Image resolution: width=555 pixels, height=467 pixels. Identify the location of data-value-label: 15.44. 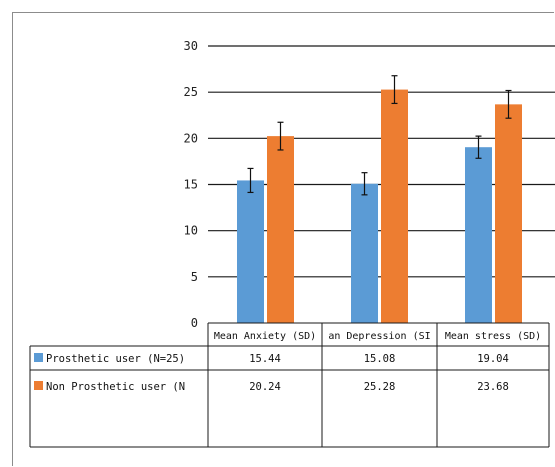
(265, 359).